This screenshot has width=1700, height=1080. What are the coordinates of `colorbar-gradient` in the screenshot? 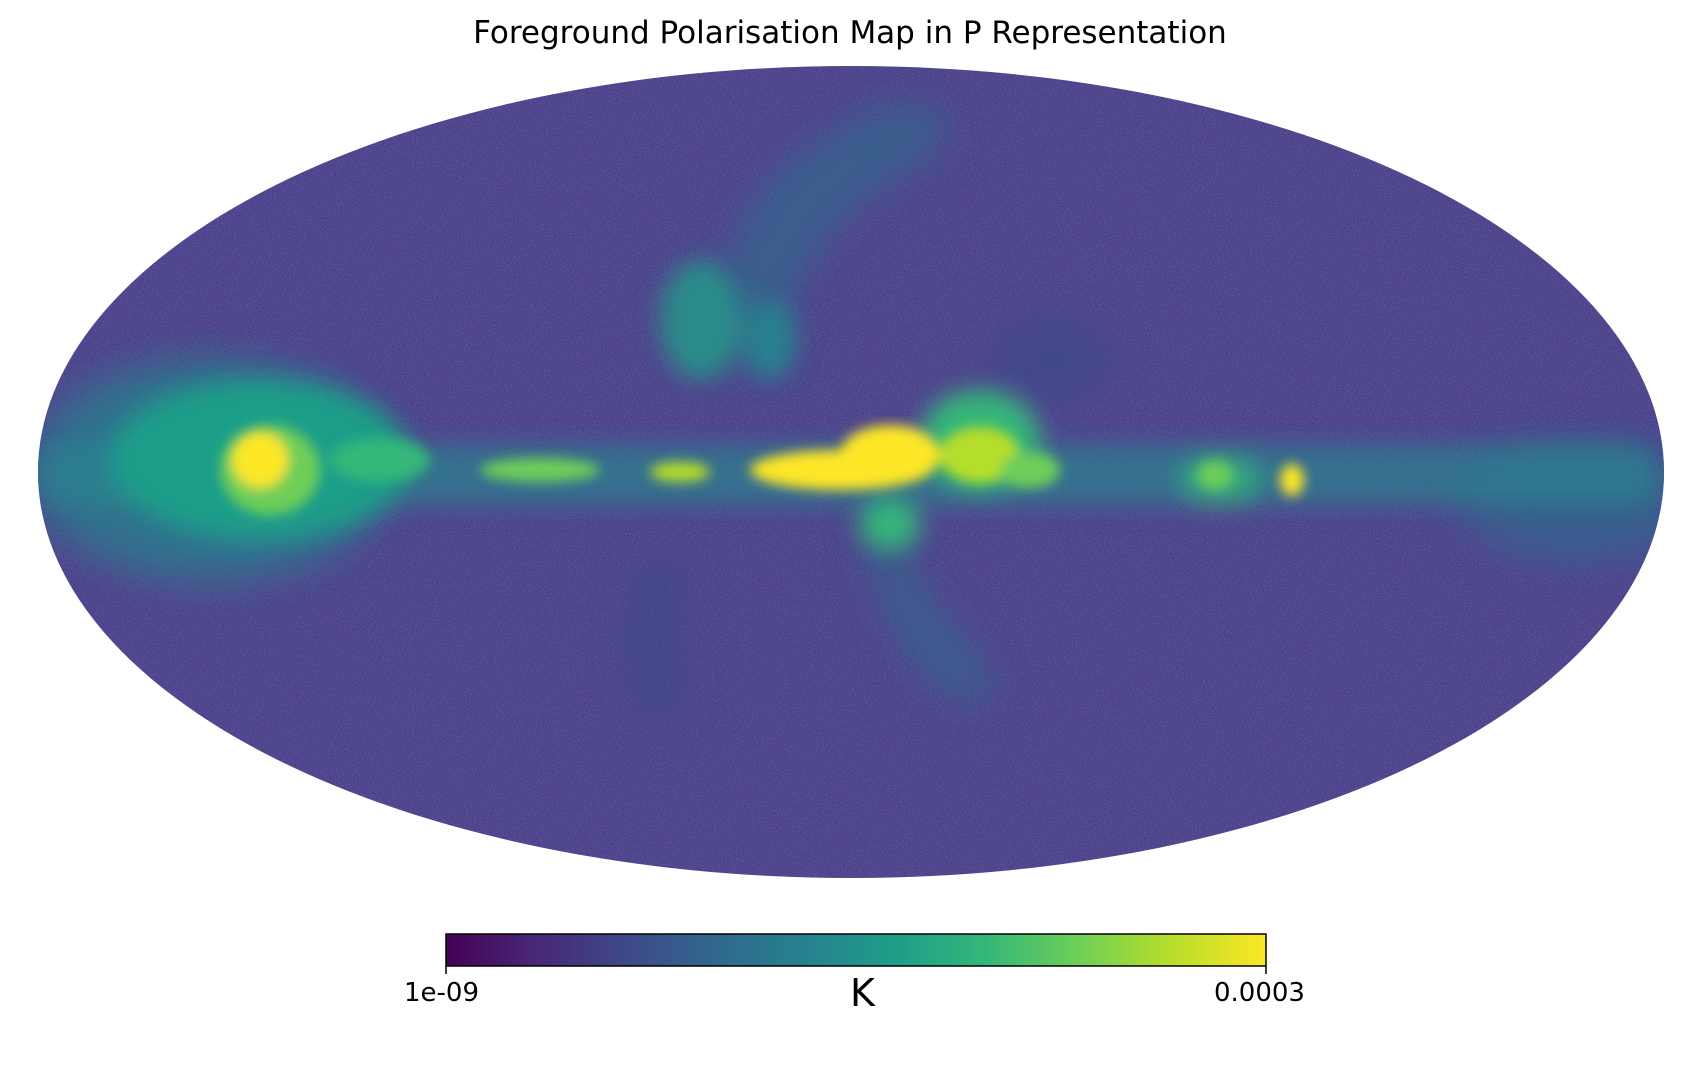 It's located at (856, 950).